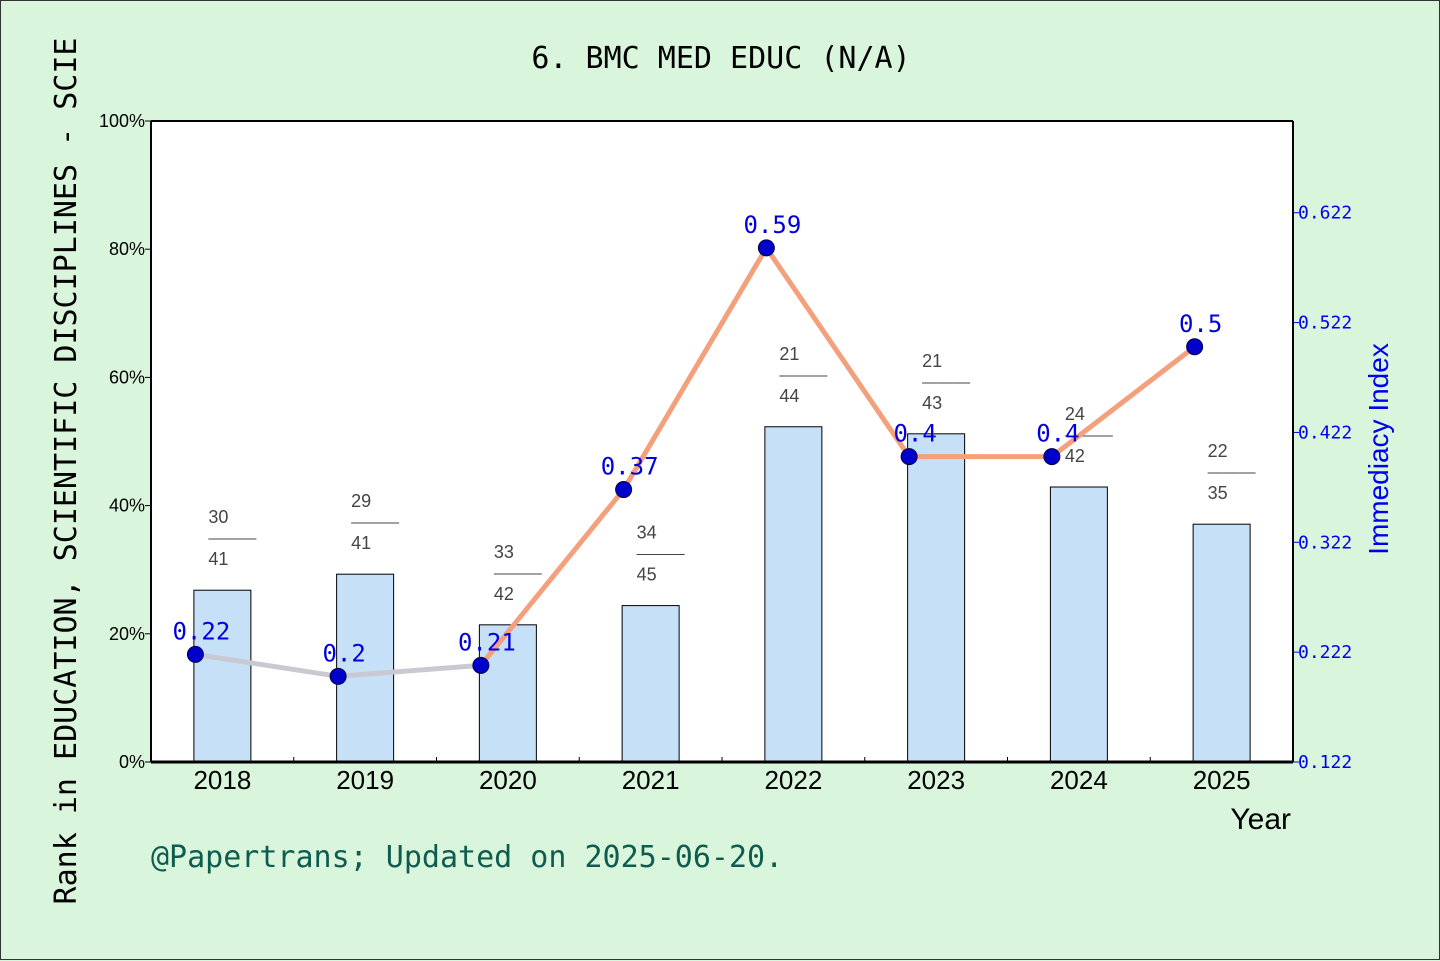 The width and height of the screenshot is (1440, 961). What do you see at coordinates (1222, 780) in the screenshot?
I see `x-tick-label-2025: 2025` at bounding box center [1222, 780].